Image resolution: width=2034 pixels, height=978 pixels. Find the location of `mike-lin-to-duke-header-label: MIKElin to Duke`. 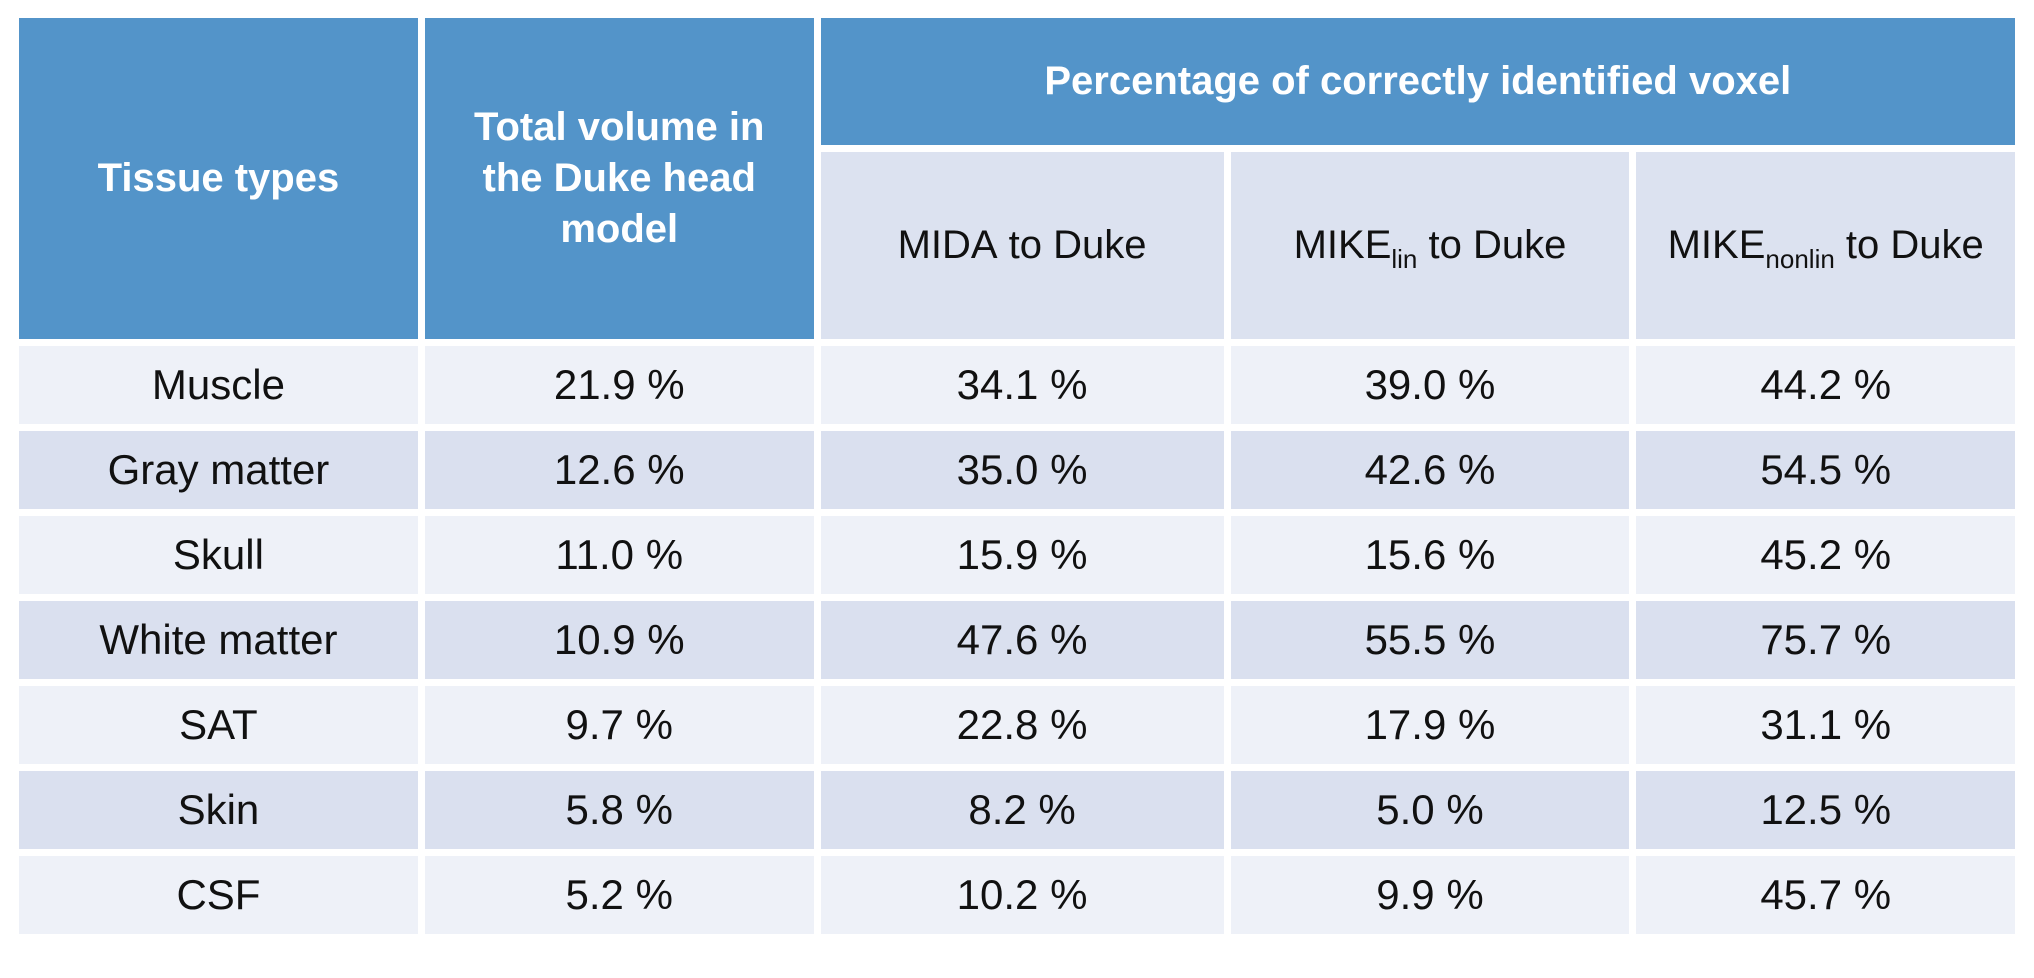

mike-lin-to-duke-header-label: MIKElin to Duke is located at coordinates (1430, 248).